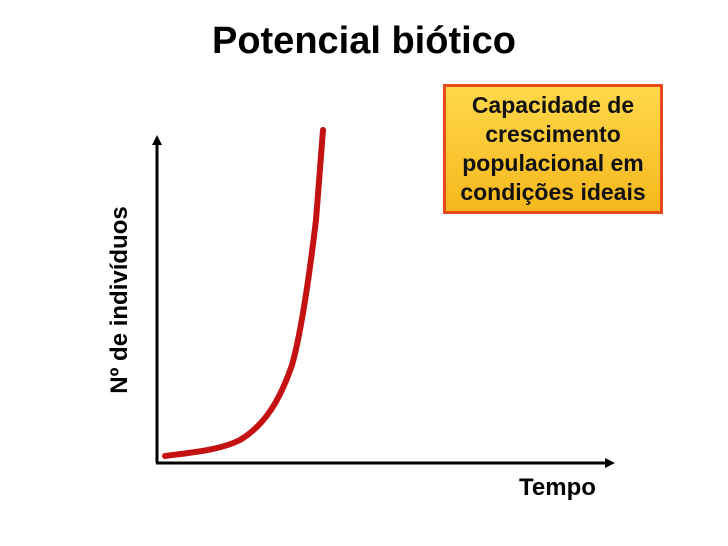 The width and height of the screenshot is (728, 546). What do you see at coordinates (557, 487) in the screenshot?
I see `x-axis-label: Tempo` at bounding box center [557, 487].